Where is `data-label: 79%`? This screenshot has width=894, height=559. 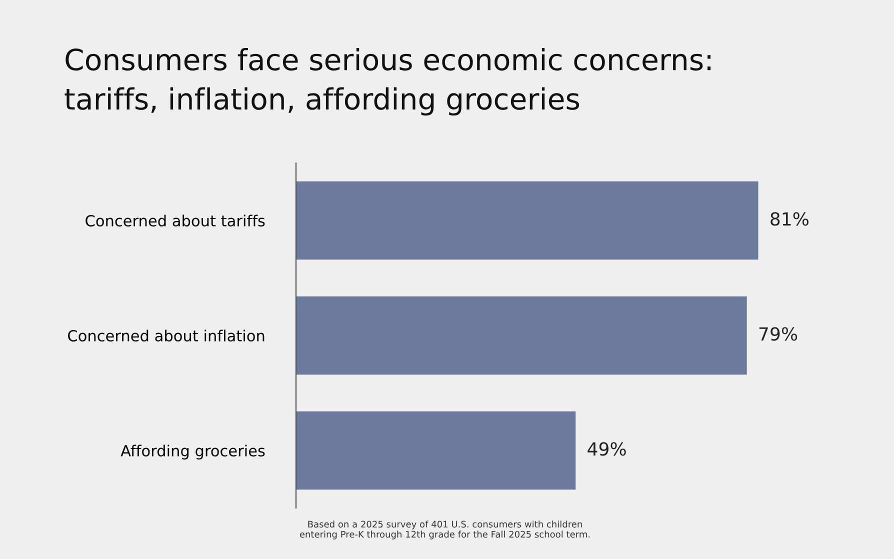 data-label: 79% is located at coordinates (778, 334).